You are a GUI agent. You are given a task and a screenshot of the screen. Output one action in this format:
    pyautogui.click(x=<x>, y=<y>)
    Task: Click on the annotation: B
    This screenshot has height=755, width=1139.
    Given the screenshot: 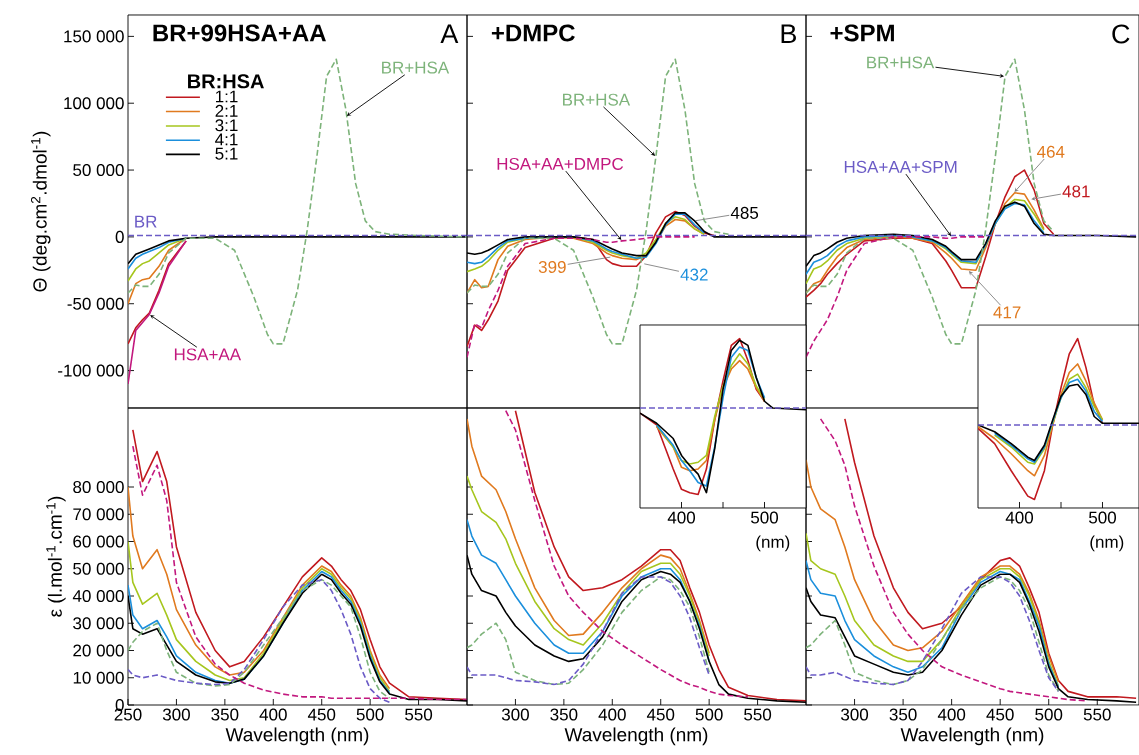 What is the action you would take?
    pyautogui.click(x=788, y=33)
    